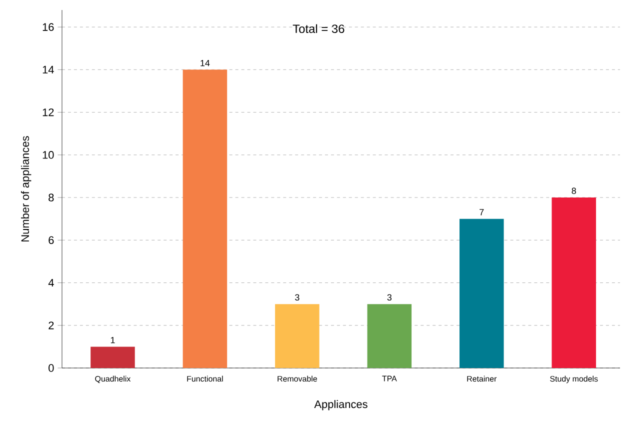 The image size is (626, 432). Describe the element at coordinates (51, 326) in the screenshot. I see `y-tick-label: 2` at that location.